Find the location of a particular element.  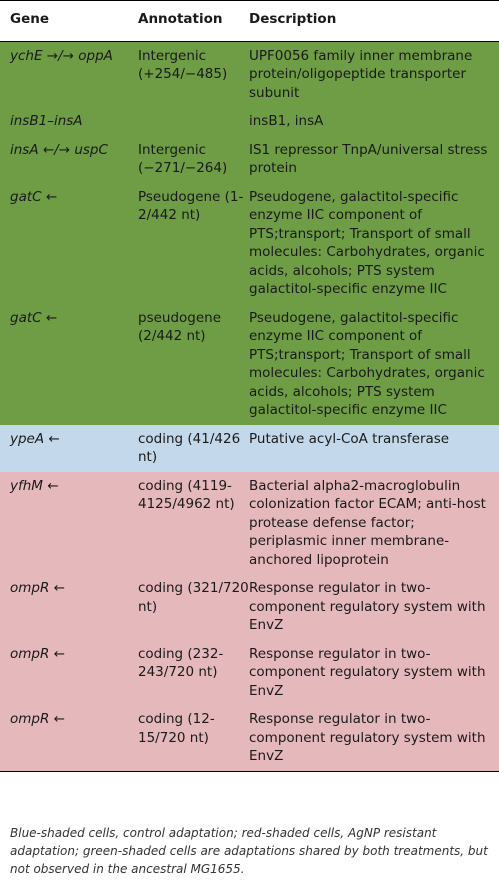

table-row: insB1–insA insB1, insA is located at coordinates (249, 121).